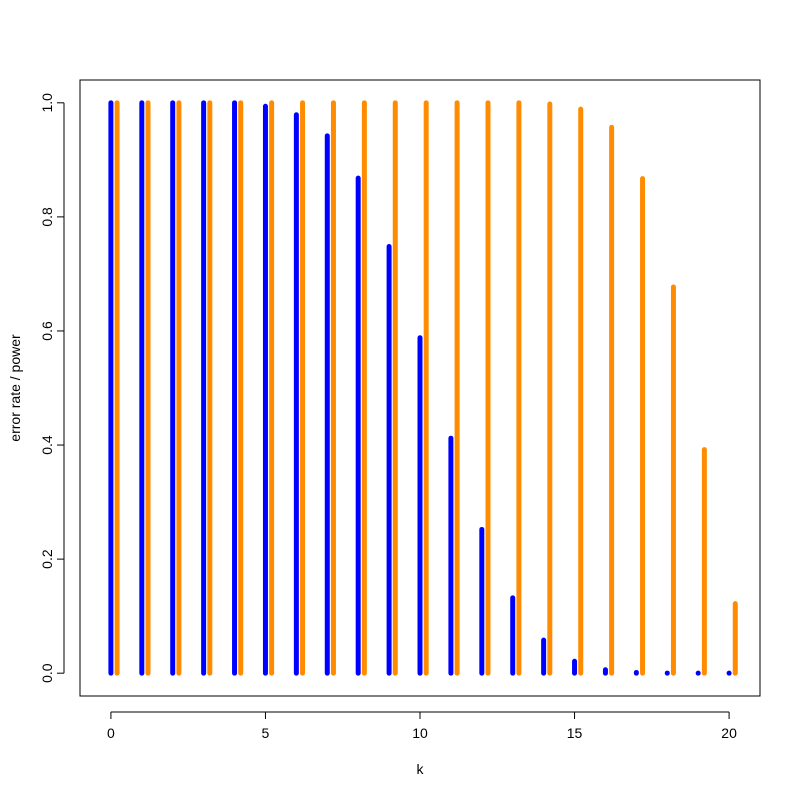  Describe the element at coordinates (575, 733) in the screenshot. I see `x-tick-label: 15` at that location.